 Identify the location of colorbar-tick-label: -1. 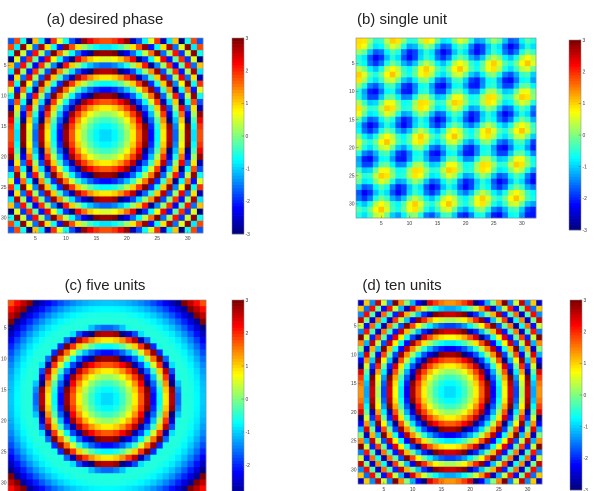
(248, 433).